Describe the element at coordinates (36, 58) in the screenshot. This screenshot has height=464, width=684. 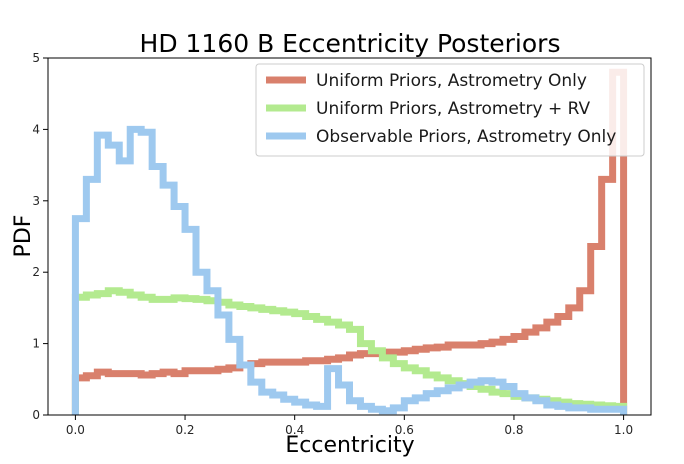
I see `y-tick-label: 5` at that location.